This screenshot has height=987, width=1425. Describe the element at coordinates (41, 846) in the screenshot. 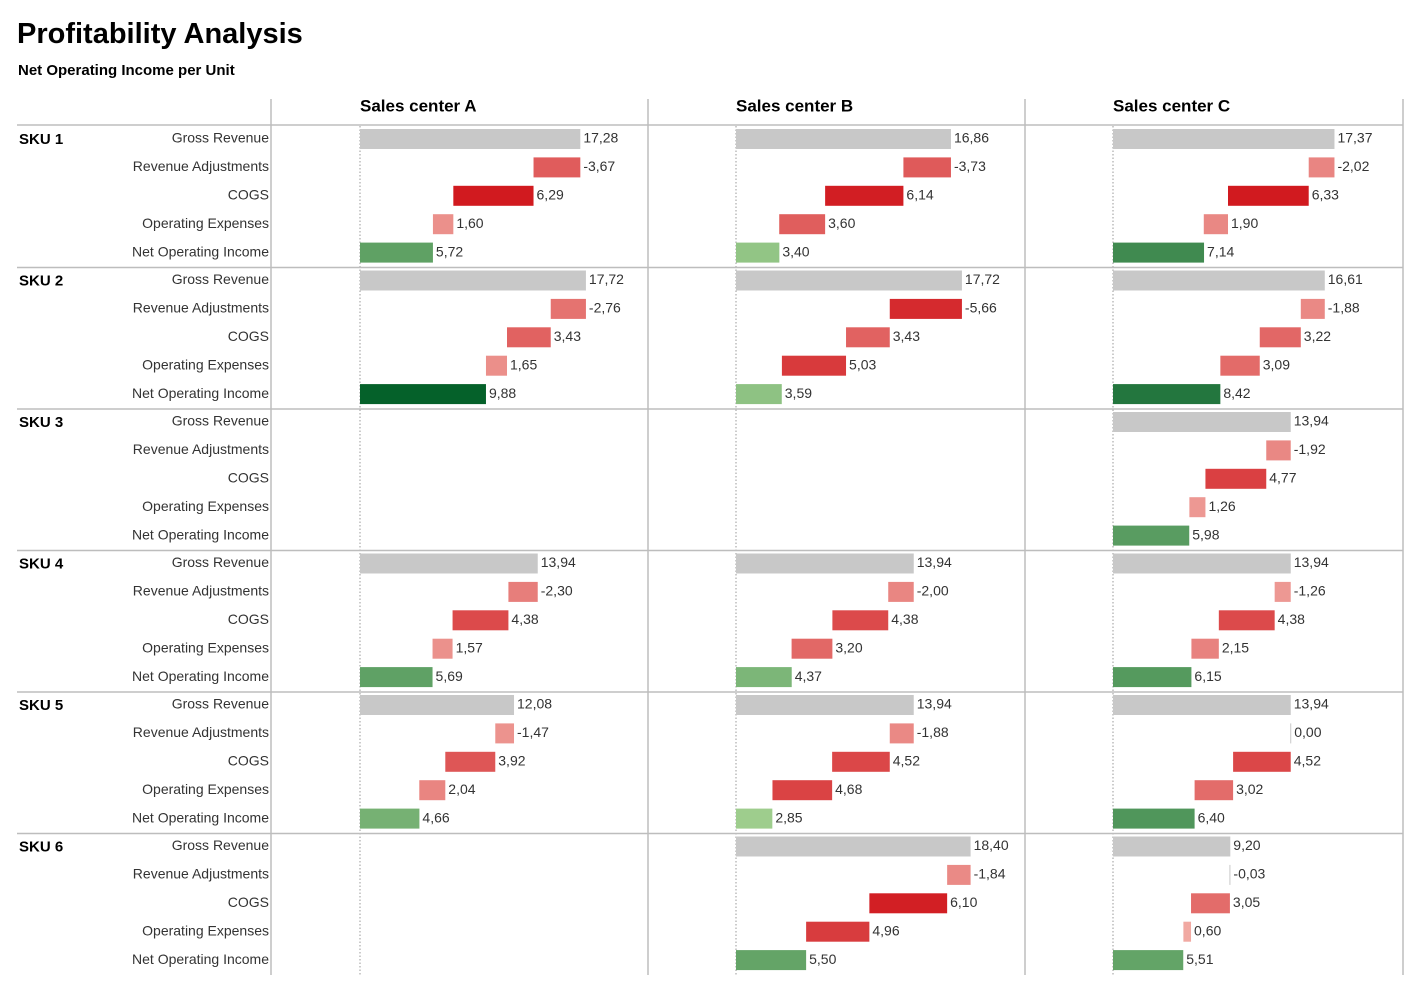

I see `sku-label: SKU 6` at that location.